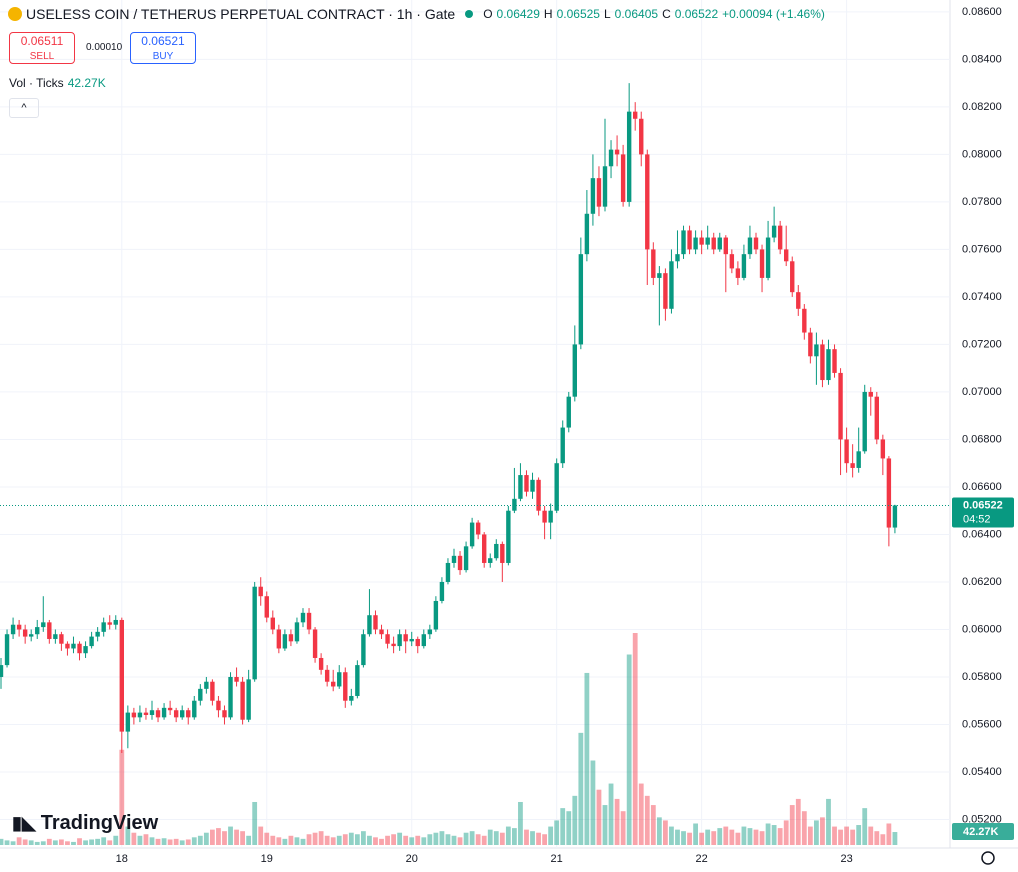  I want to click on o-label: O, so click(488, 14).